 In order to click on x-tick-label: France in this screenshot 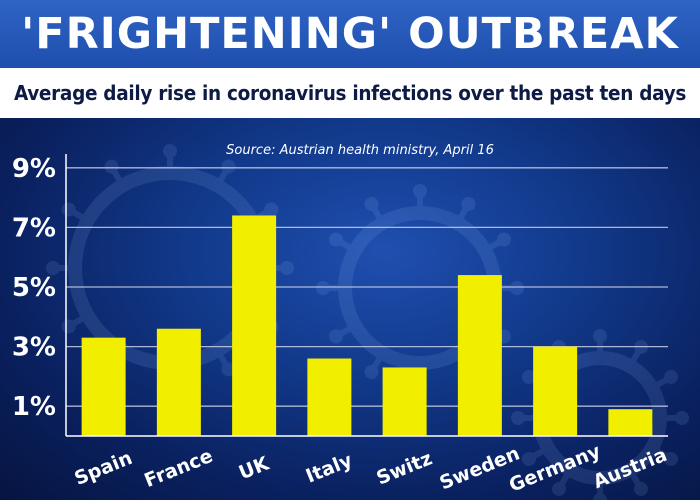, I will do `click(178, 468)`.